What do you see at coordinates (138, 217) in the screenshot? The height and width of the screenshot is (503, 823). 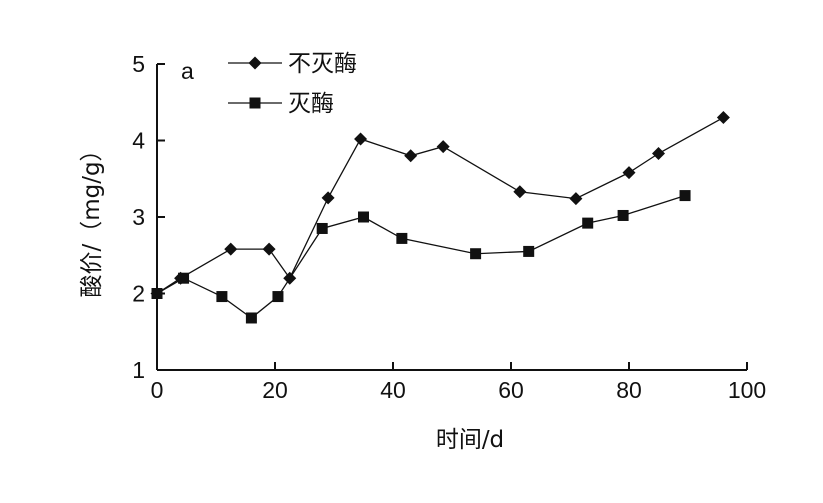 I see `y-tick-label: 3` at bounding box center [138, 217].